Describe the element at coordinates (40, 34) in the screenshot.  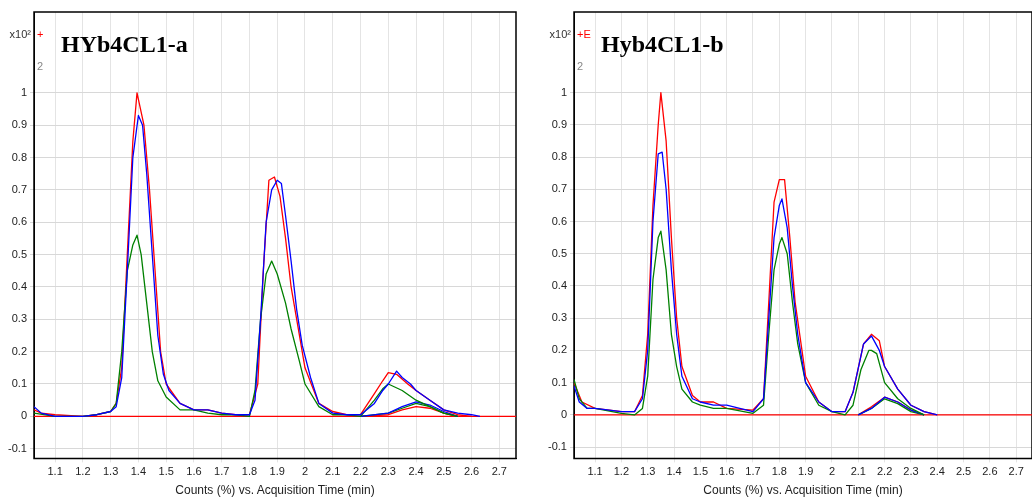
I see `annotation: +` at that location.